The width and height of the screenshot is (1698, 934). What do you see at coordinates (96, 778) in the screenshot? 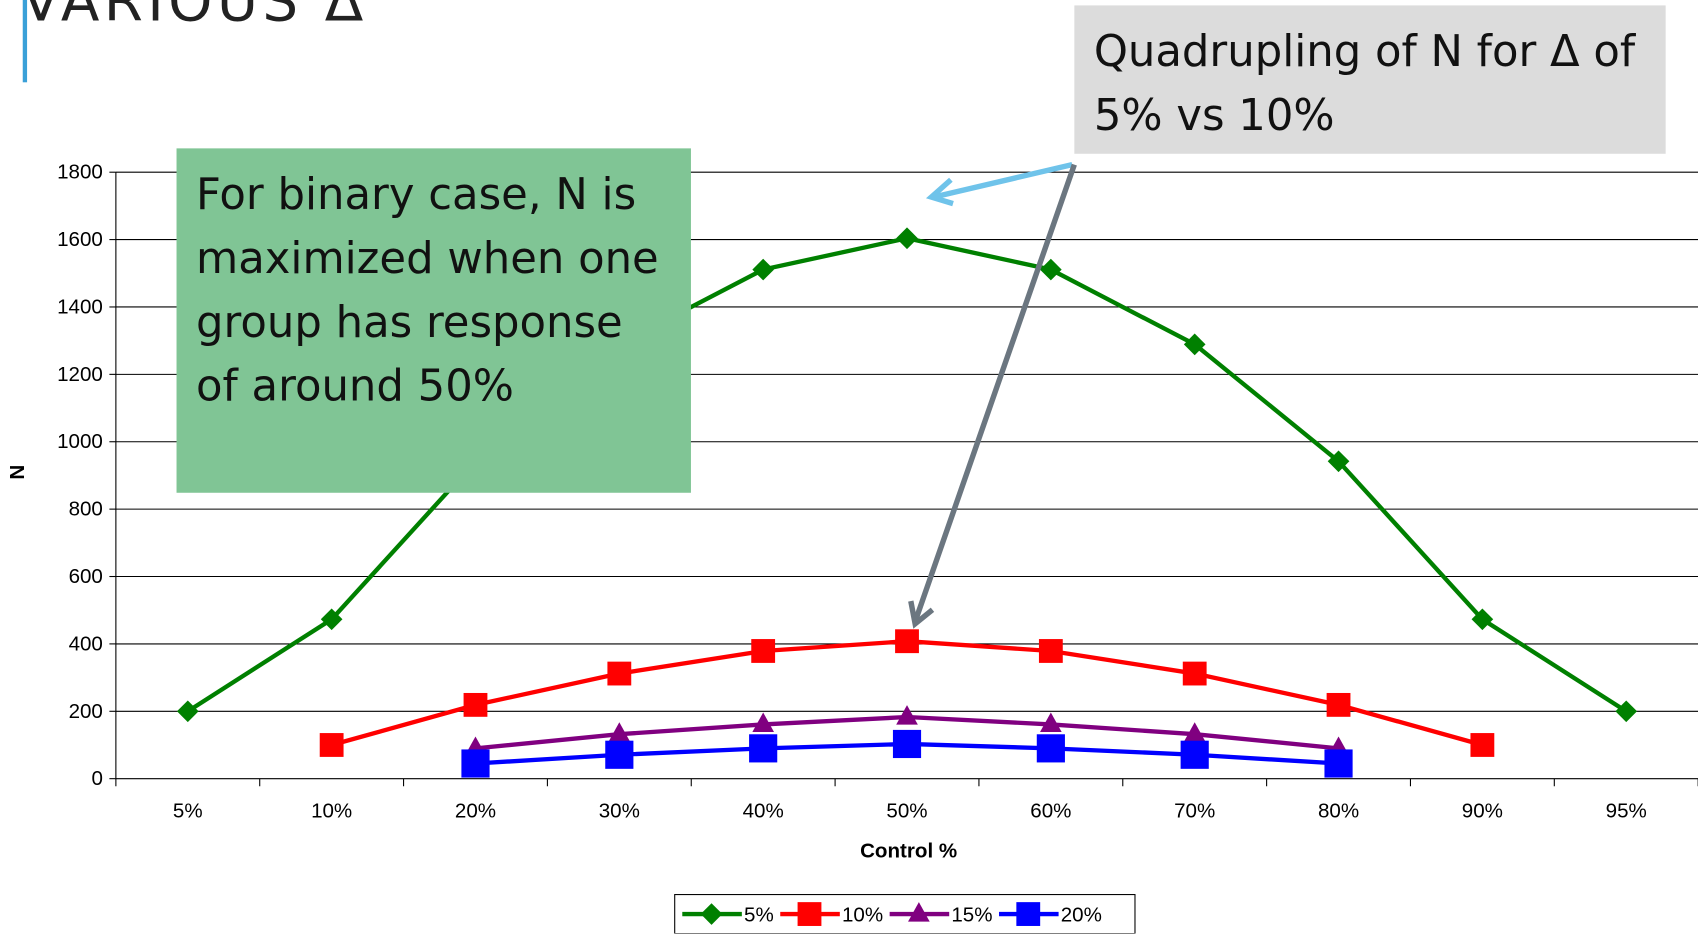
I see `y-tick-label: 0` at bounding box center [96, 778].